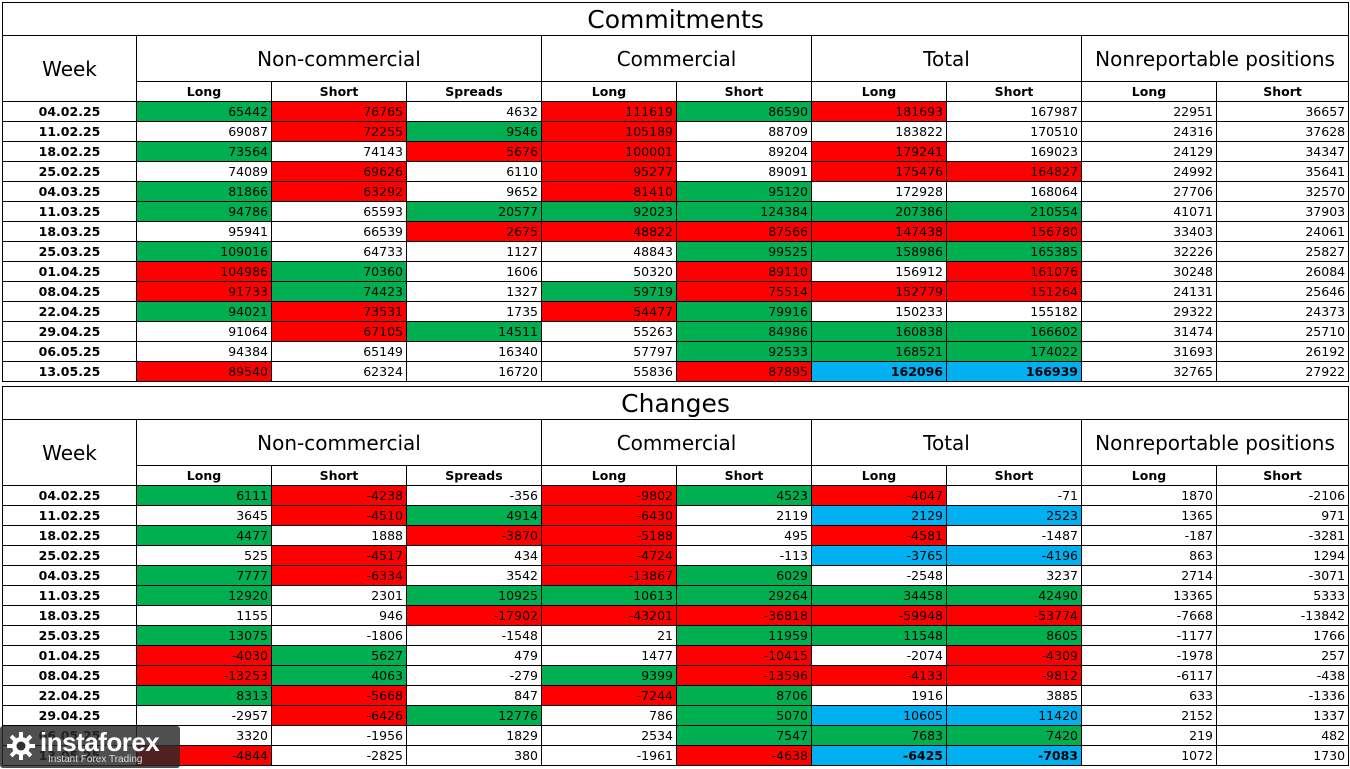 This screenshot has height=769, width=1350. What do you see at coordinates (609, 575) in the screenshot?
I see `value-cell: -13867` at bounding box center [609, 575].